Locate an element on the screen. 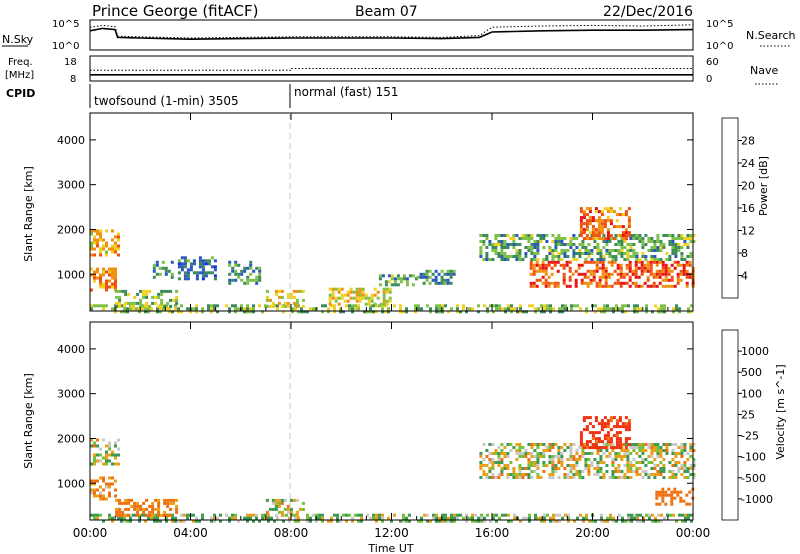  time-tick-label: 20:00 is located at coordinates (592, 533).